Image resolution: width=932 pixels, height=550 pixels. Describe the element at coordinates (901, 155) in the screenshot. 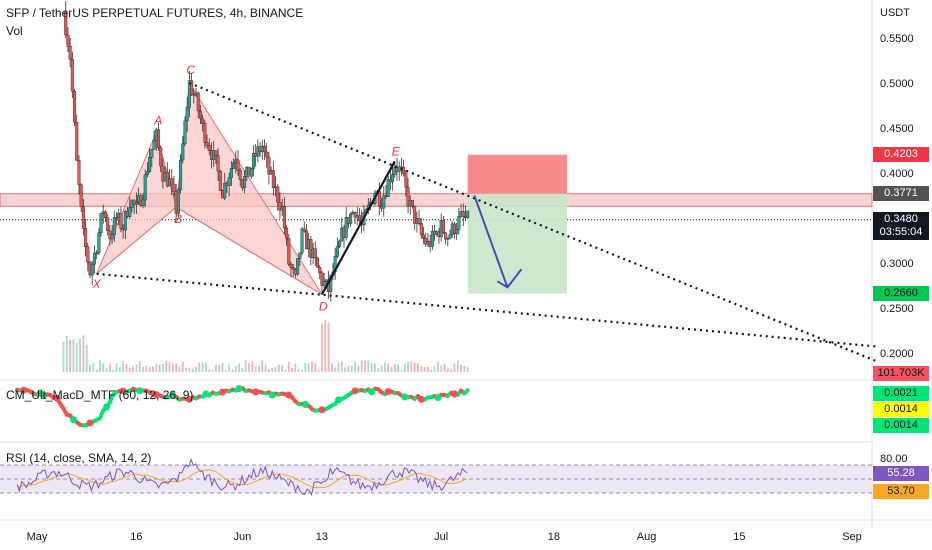

I see `price-tag-0: 0.4203` at that location.